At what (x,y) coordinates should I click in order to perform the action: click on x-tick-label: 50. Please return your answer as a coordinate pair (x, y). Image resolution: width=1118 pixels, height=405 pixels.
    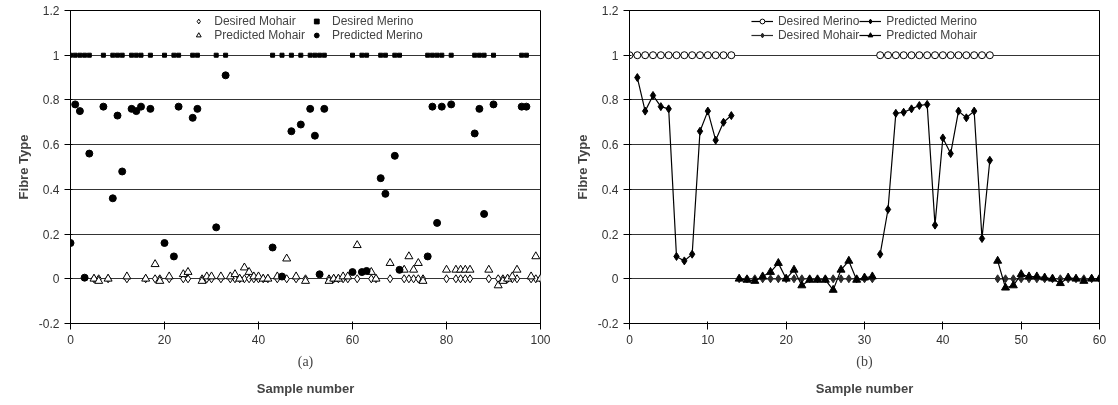
    Looking at the image, I should click on (1021, 339).